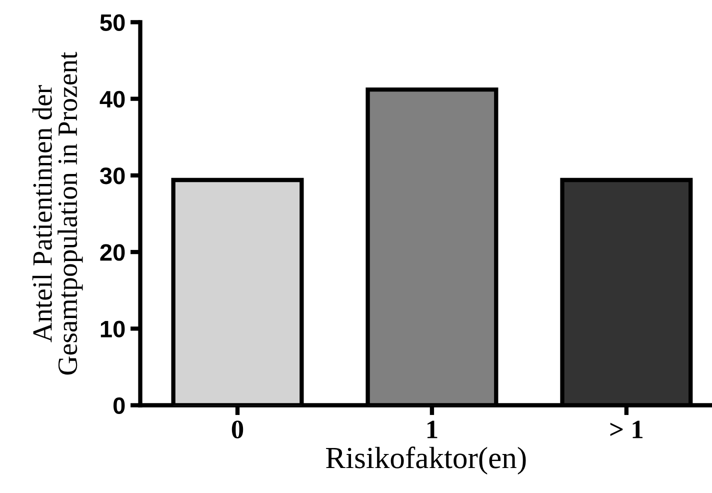 The width and height of the screenshot is (712, 493). Describe the element at coordinates (112, 99) in the screenshot. I see `y-tick-label: 40` at that location.